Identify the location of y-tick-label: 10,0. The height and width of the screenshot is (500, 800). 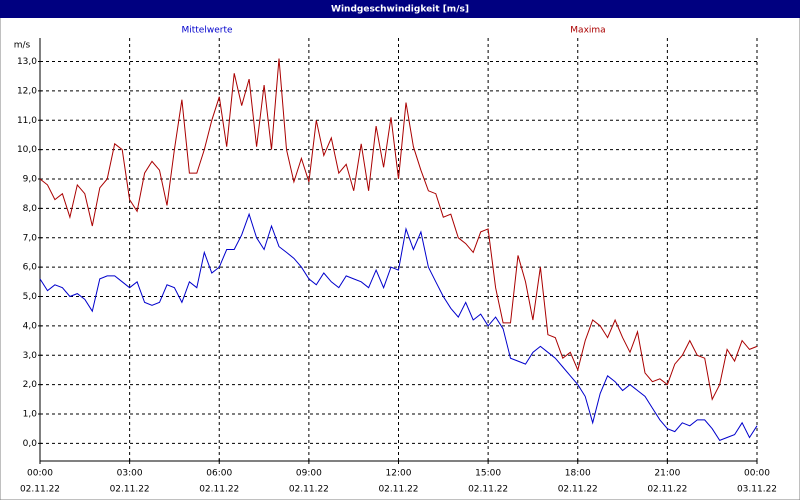
(27, 150).